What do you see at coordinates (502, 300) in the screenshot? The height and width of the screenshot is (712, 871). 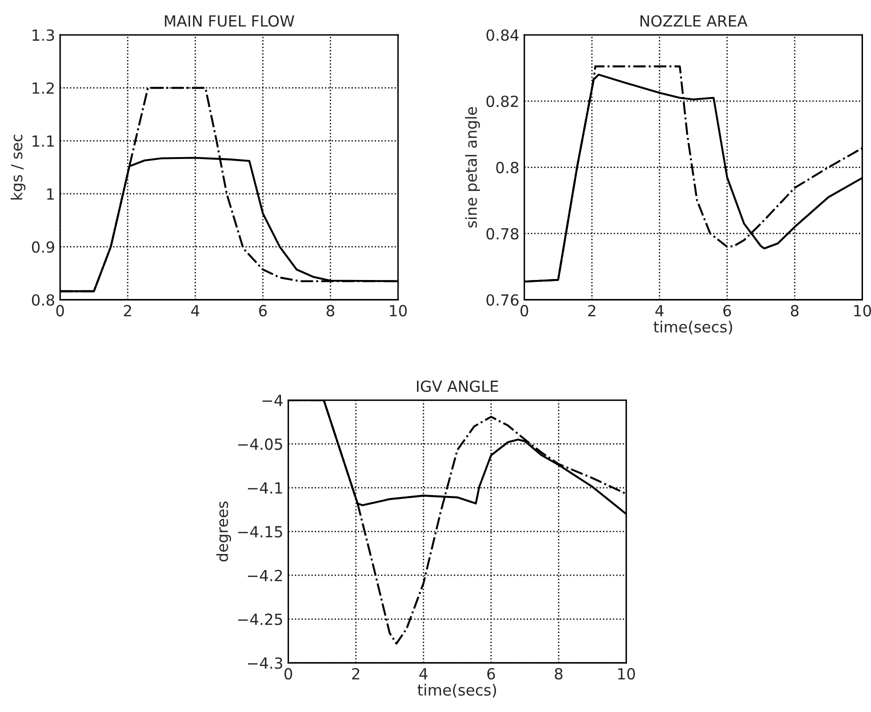 I see `y-tick-label: 0.76` at bounding box center [502, 300].